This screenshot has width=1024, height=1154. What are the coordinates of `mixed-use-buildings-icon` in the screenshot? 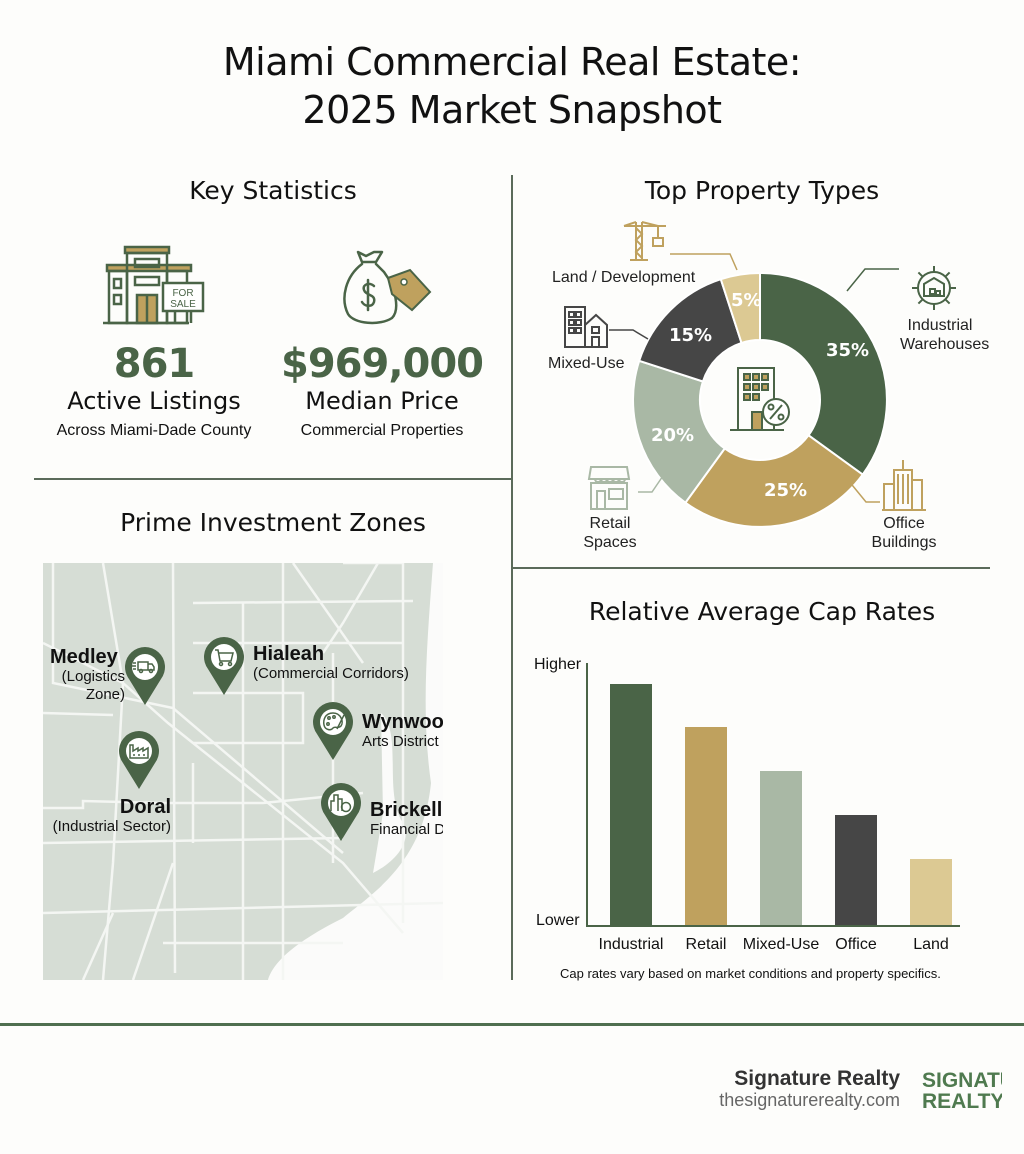 It's located at (586, 327).